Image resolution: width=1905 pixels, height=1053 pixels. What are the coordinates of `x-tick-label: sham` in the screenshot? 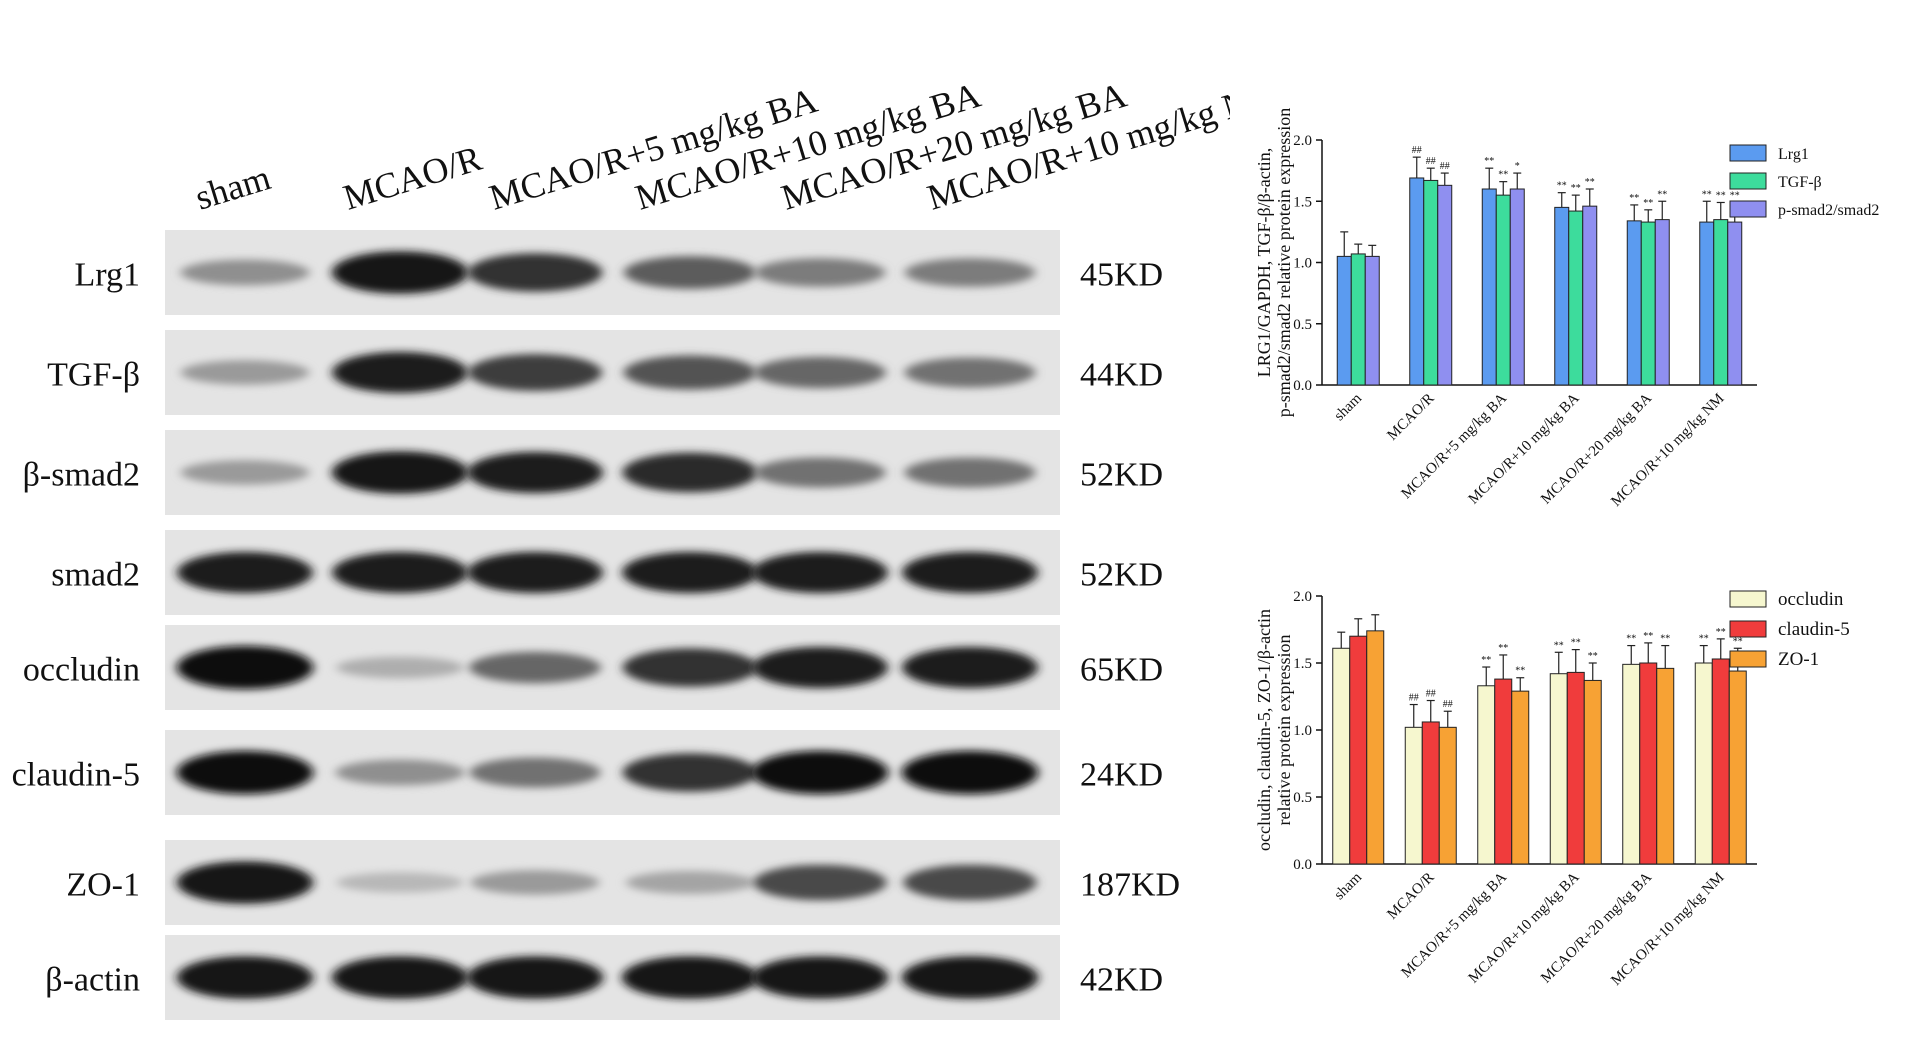 It's located at (1348, 407).